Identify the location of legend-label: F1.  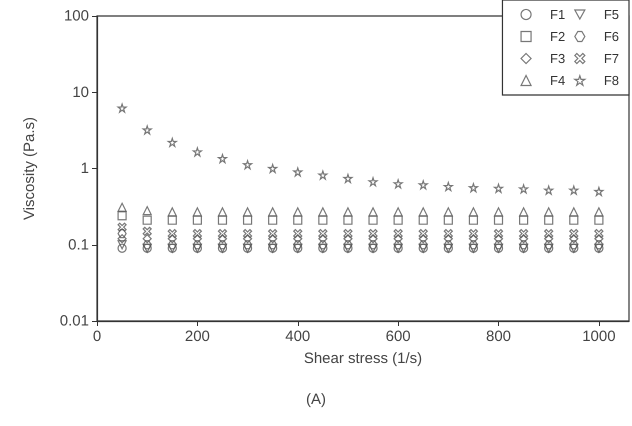
(558, 14).